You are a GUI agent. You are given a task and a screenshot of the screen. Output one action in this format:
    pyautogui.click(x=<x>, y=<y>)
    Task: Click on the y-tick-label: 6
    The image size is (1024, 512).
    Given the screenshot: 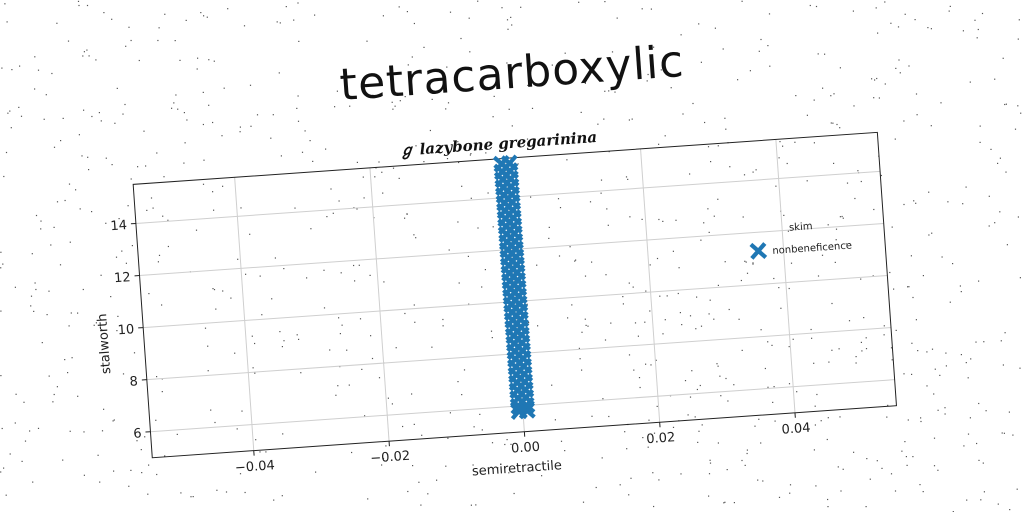 What is the action you would take?
    pyautogui.click(x=137, y=434)
    